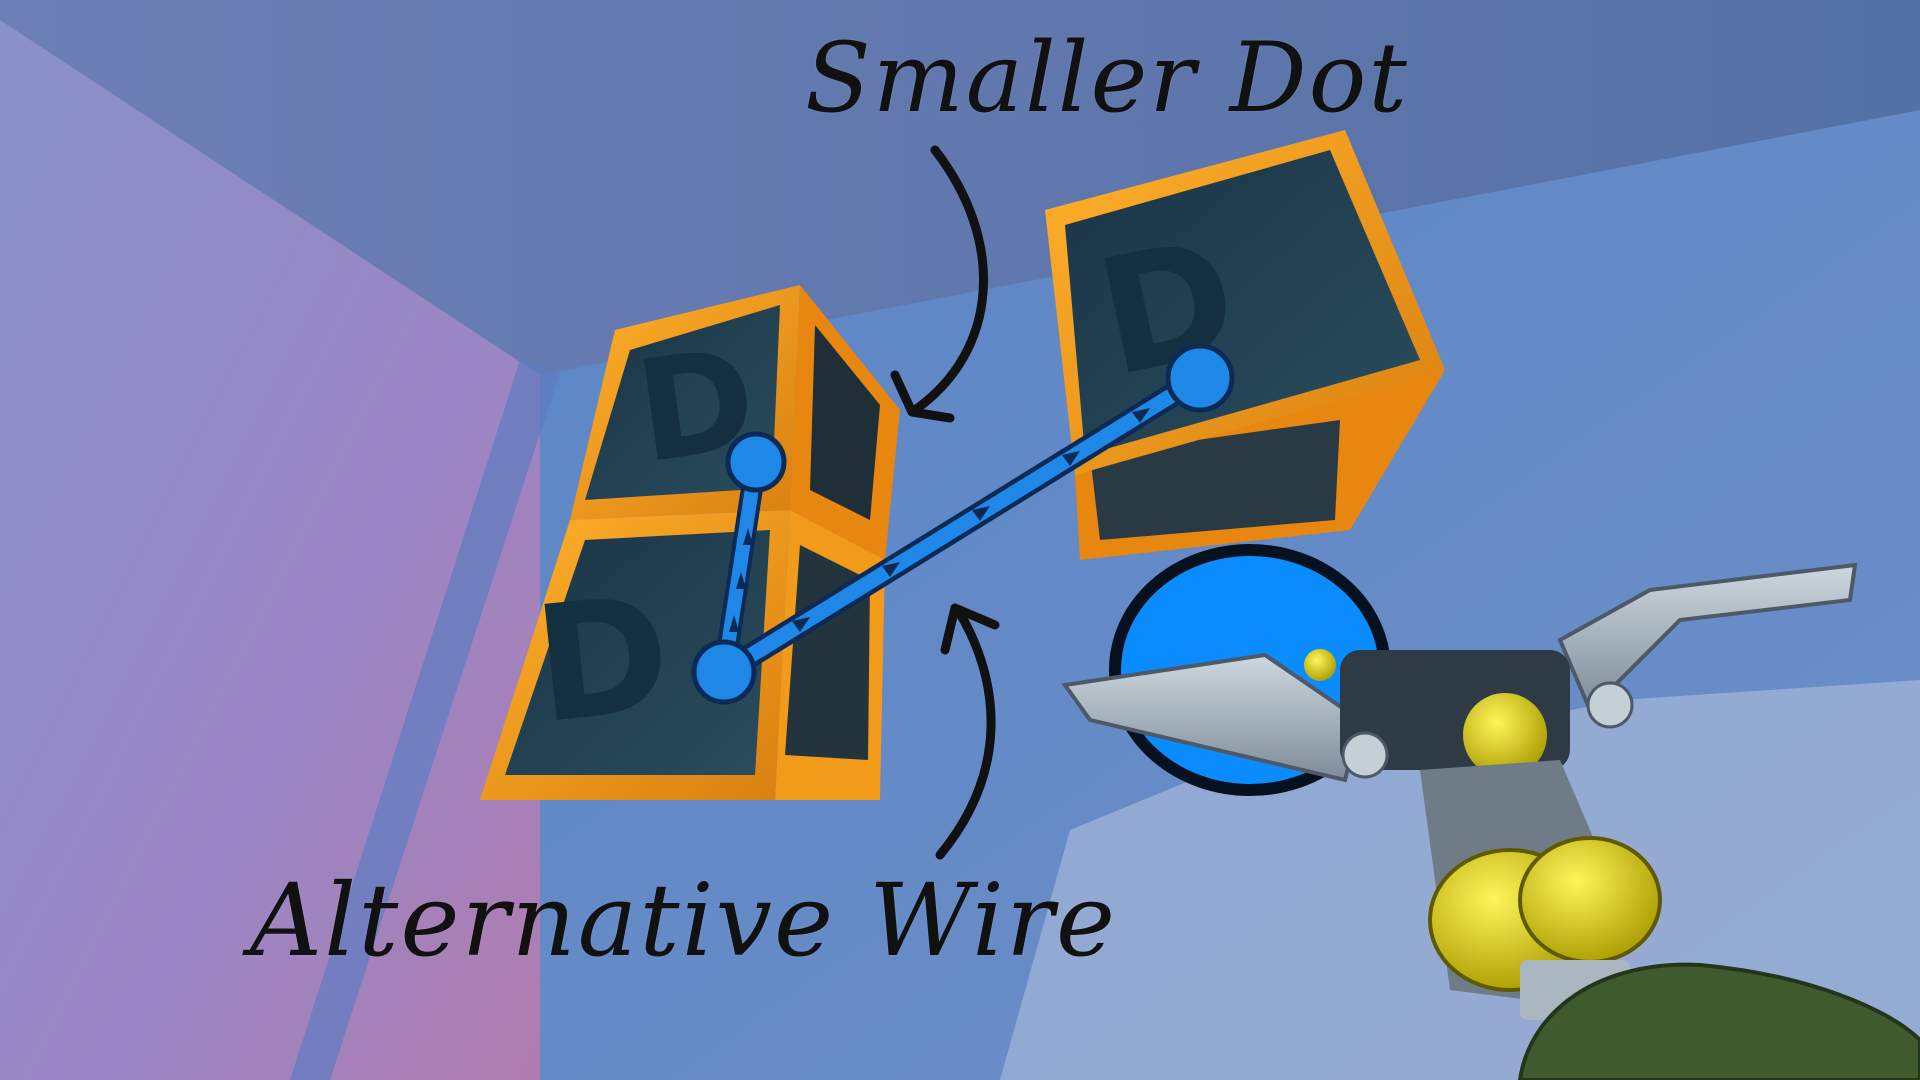 This screenshot has width=1920, height=1080. What do you see at coordinates (684, 920) in the screenshot?
I see `annotation-alternative-wire: Alternative Wire` at bounding box center [684, 920].